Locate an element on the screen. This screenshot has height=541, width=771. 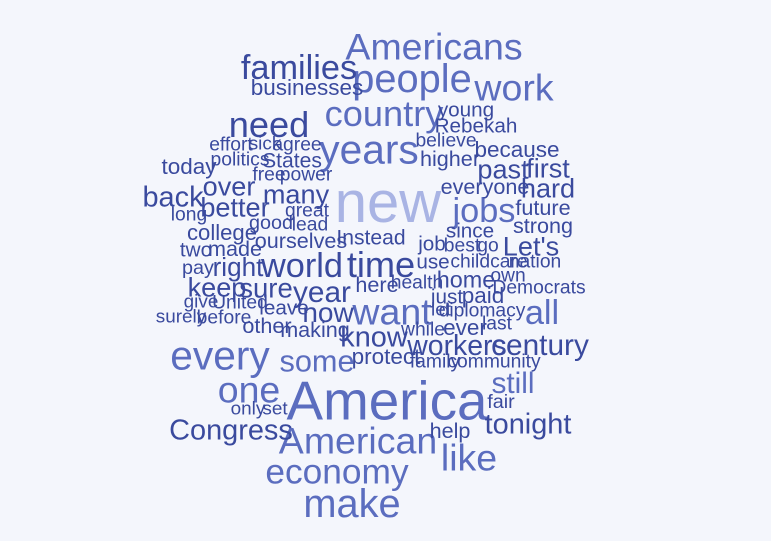
word-work: work is located at coordinates (514, 87).